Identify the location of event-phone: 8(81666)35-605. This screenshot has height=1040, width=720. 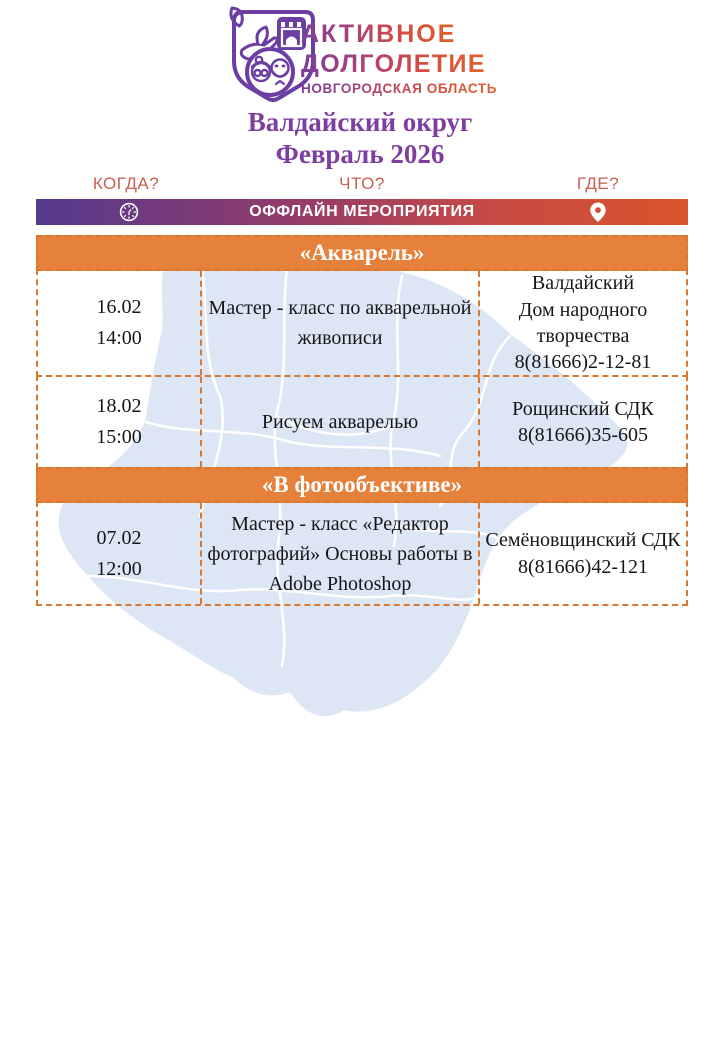
(583, 435).